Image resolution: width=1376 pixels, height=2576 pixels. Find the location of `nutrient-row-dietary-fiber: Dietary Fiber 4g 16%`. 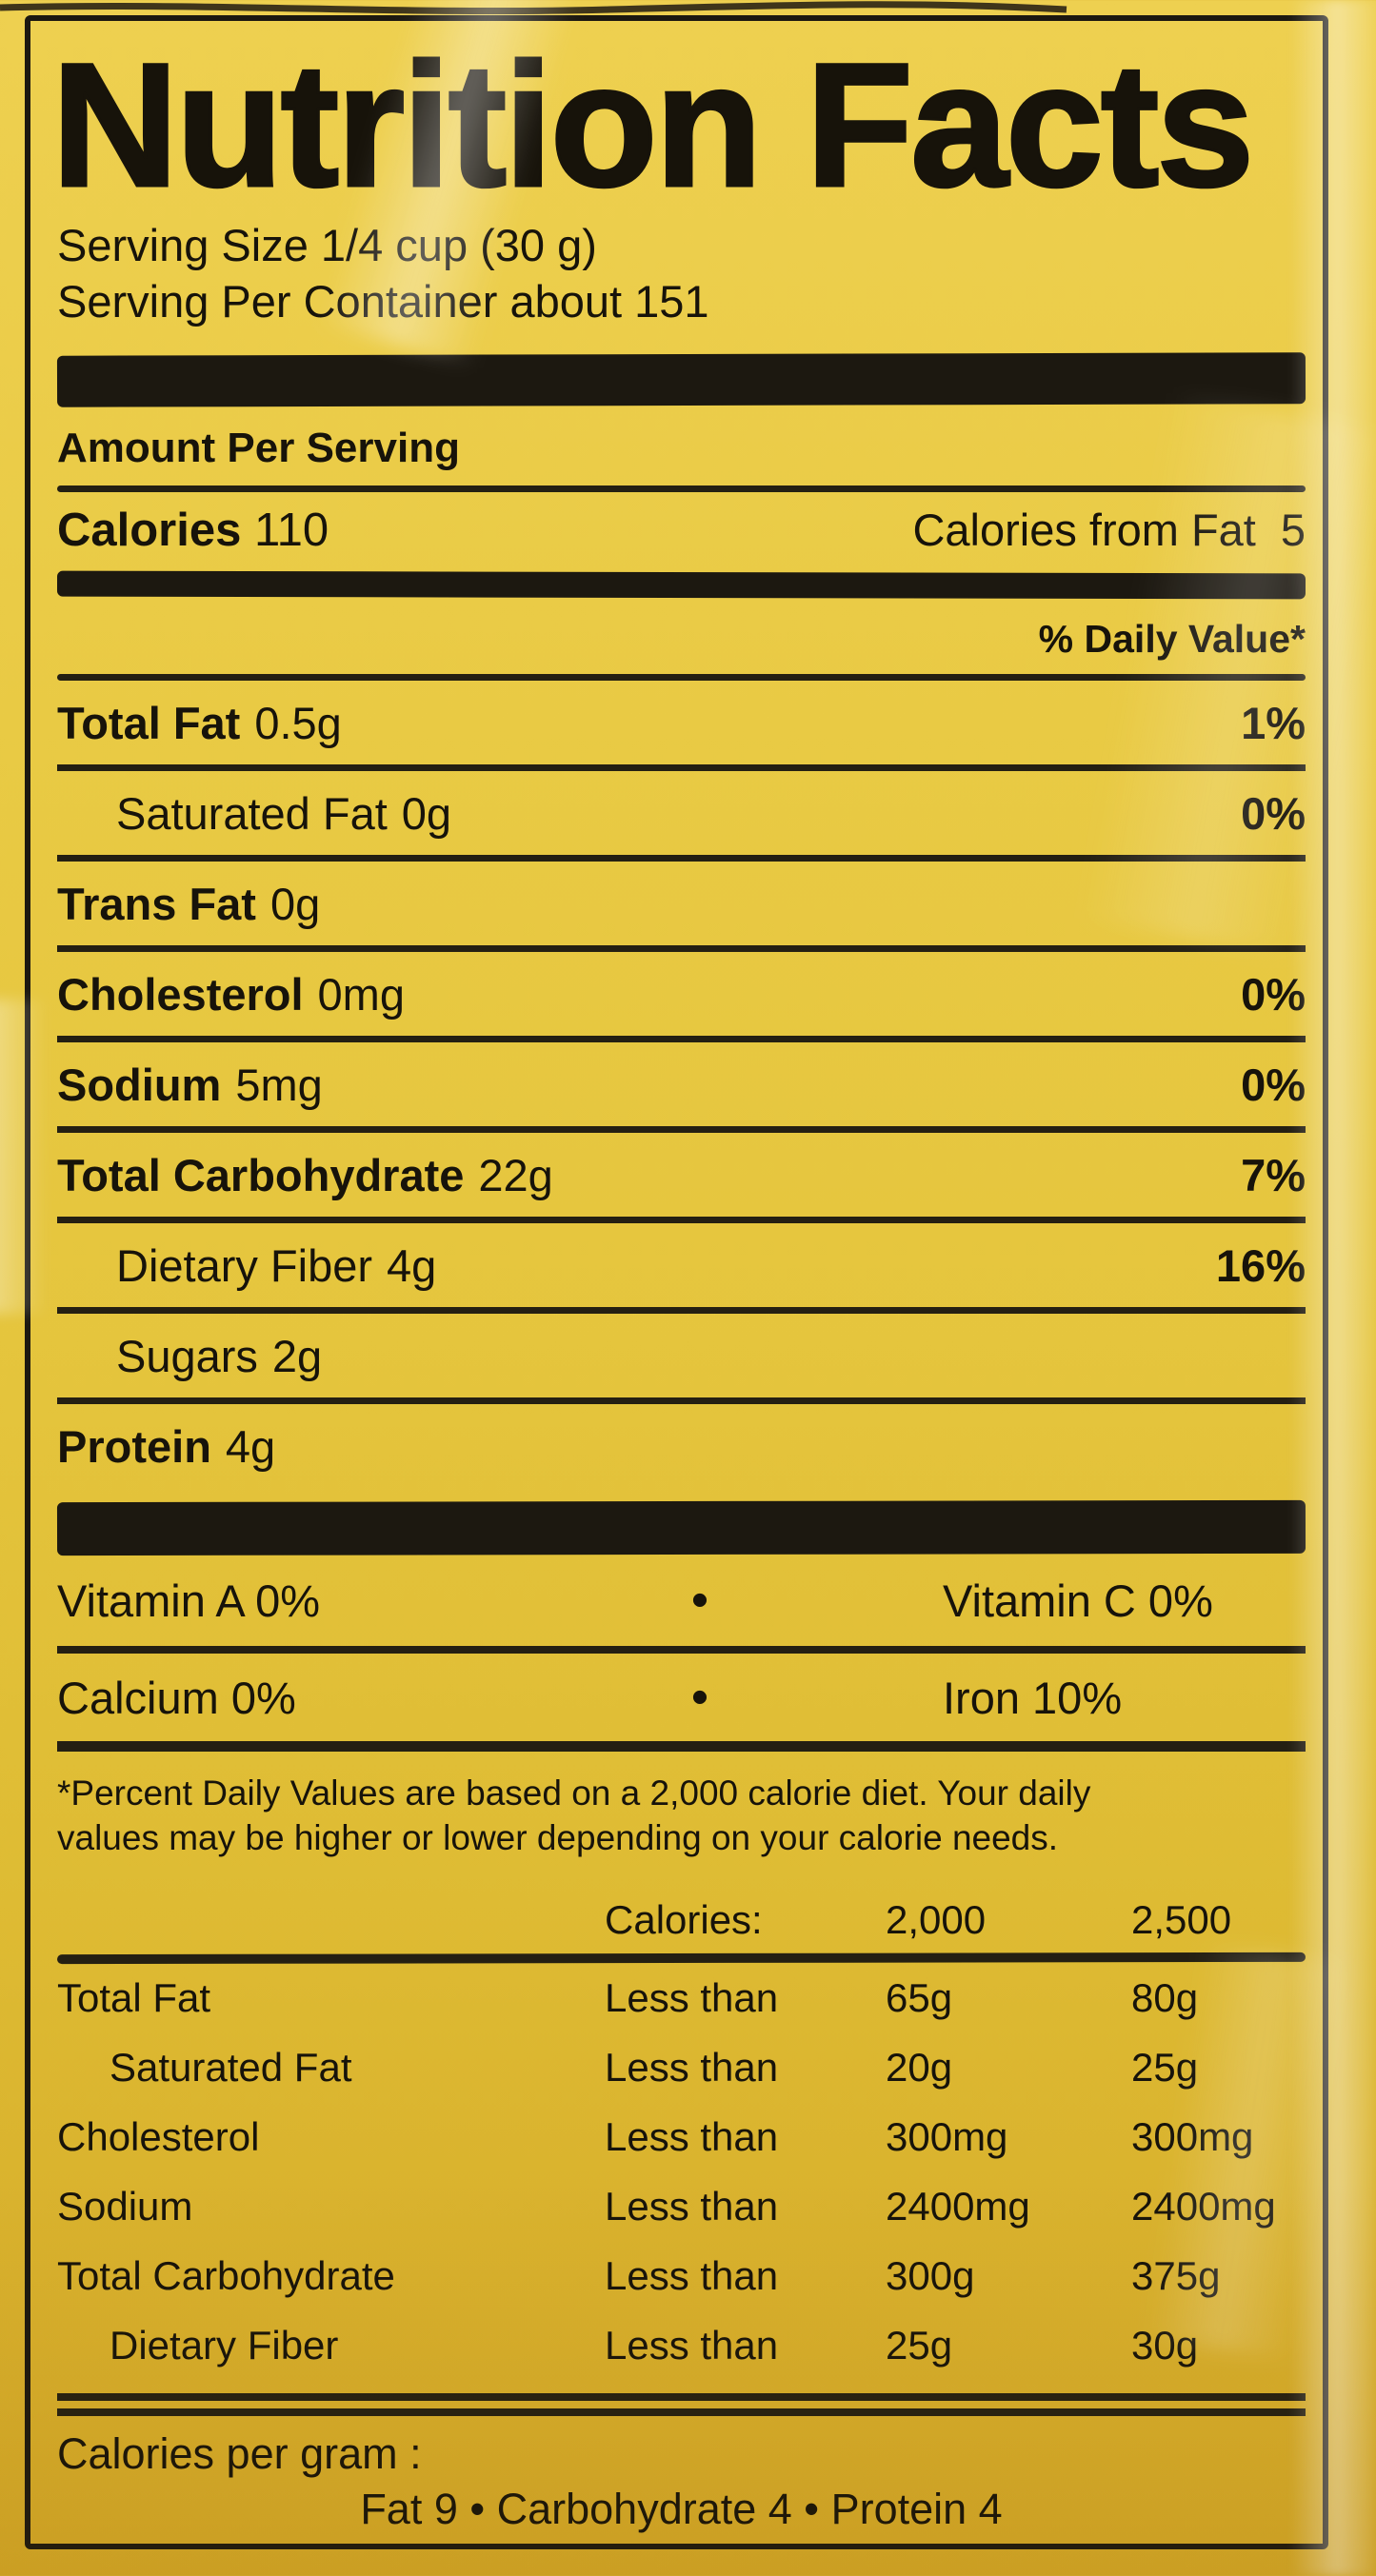

nutrient-row-dietary-fiber: Dietary Fiber 4g 16% is located at coordinates (681, 1269).